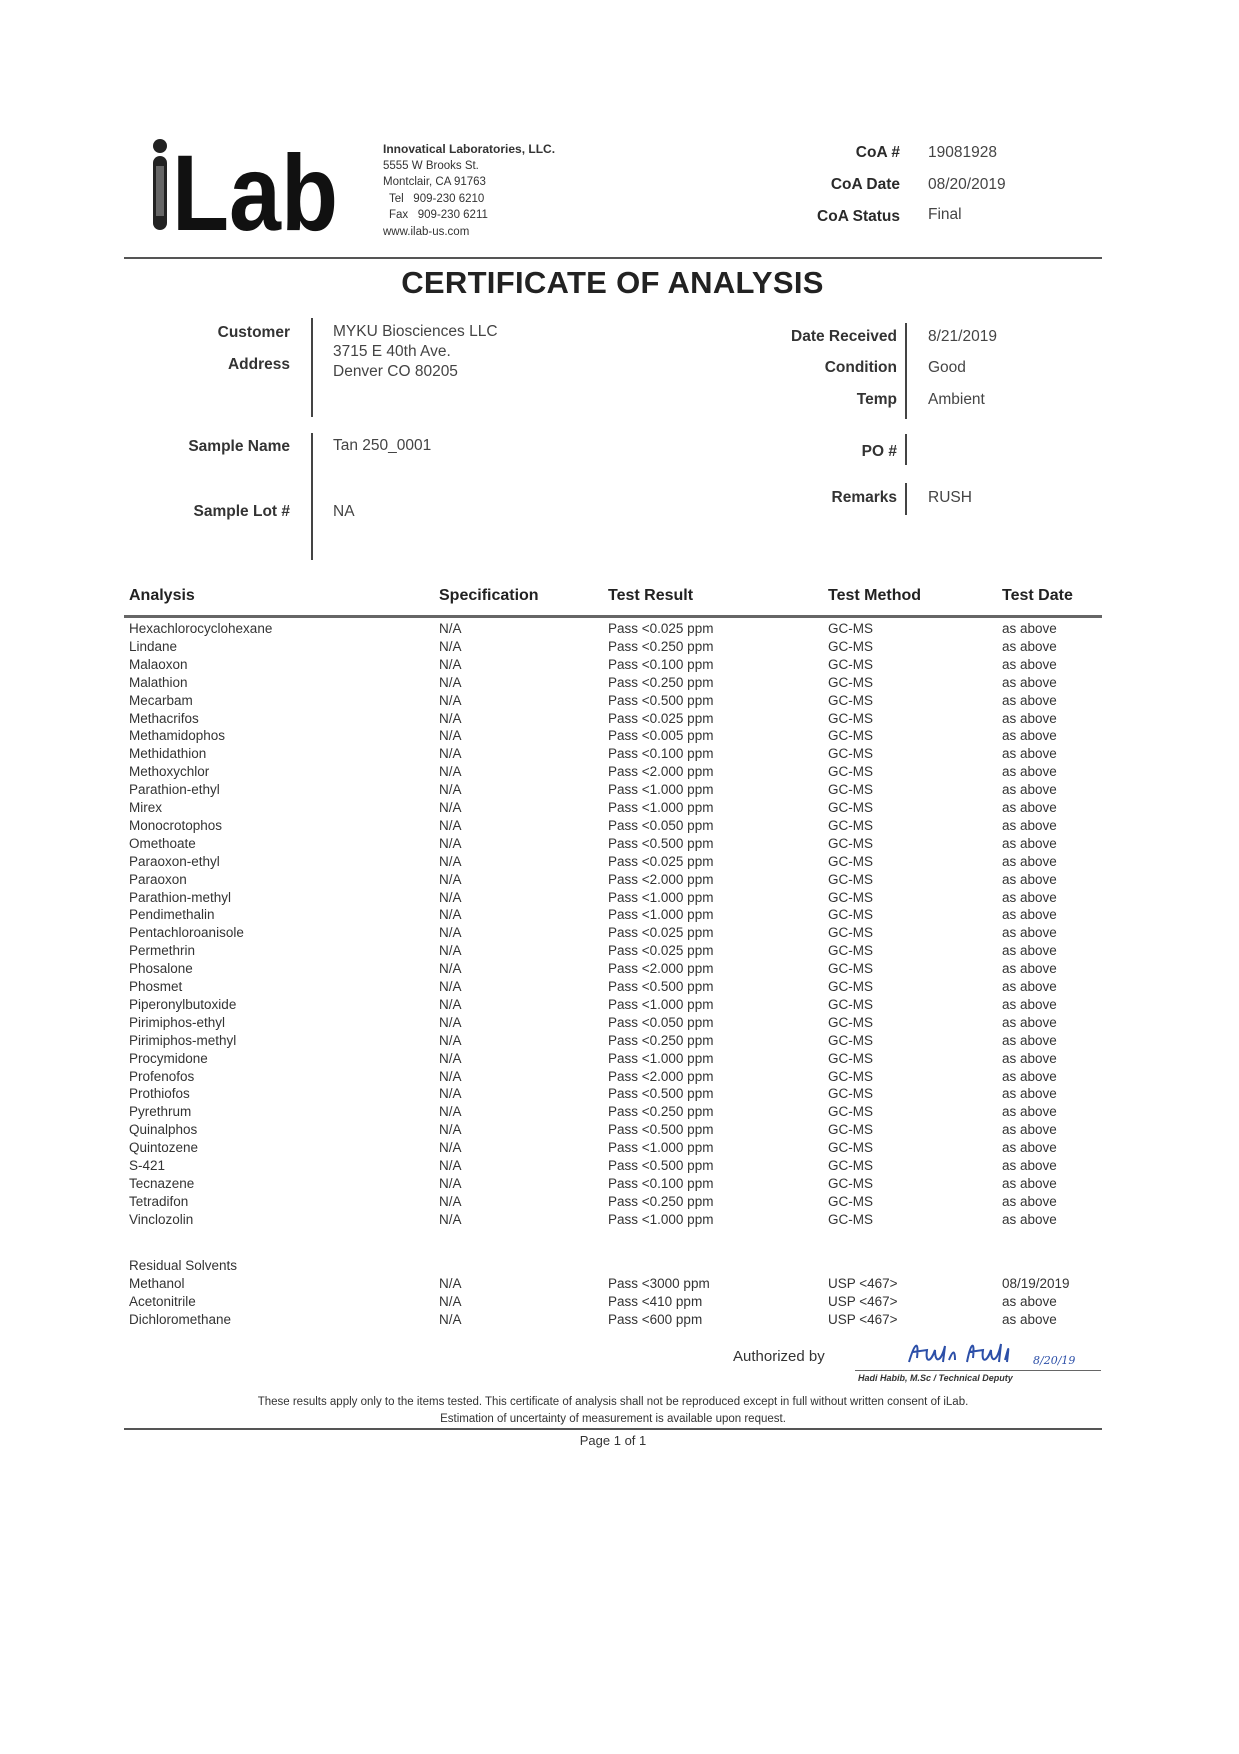  Describe the element at coordinates (164, 718) in the screenshot. I see `cell-analysis: Methacrifos` at that location.